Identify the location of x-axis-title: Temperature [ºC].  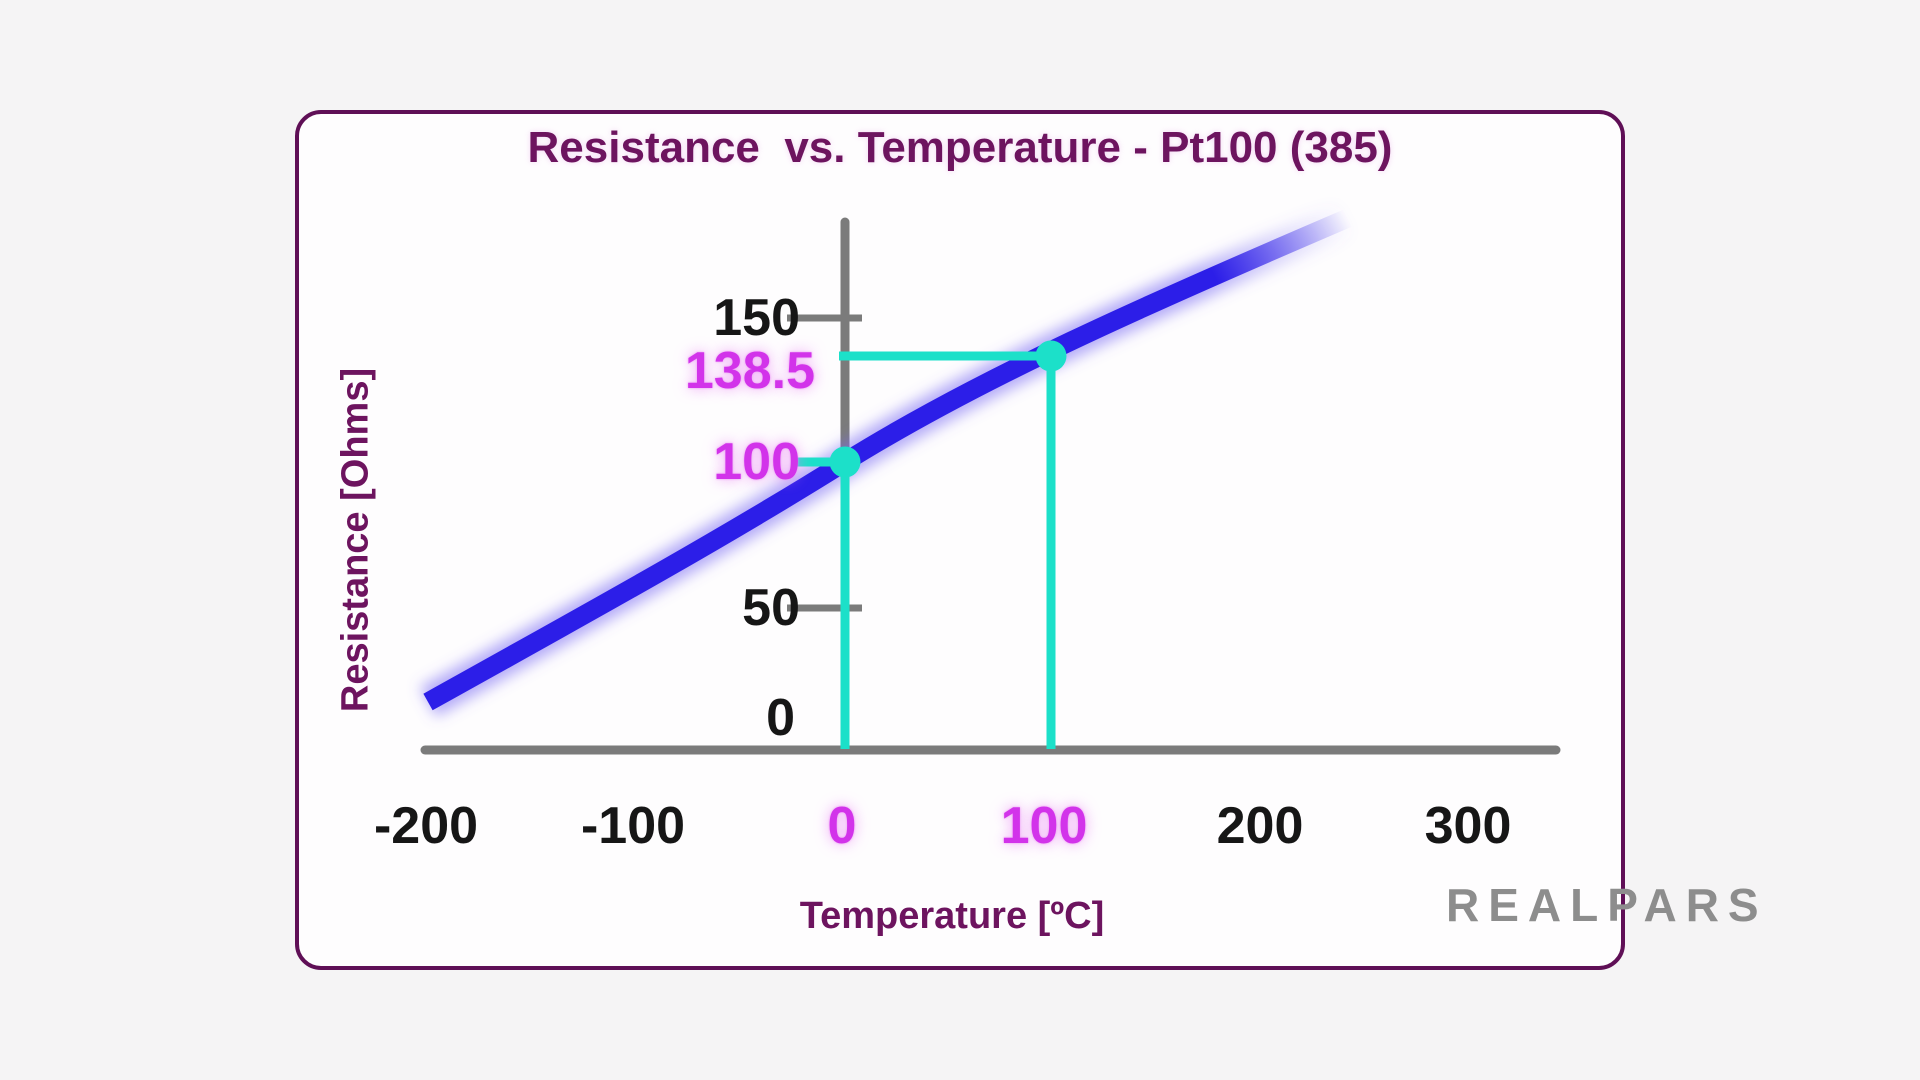
(952, 916).